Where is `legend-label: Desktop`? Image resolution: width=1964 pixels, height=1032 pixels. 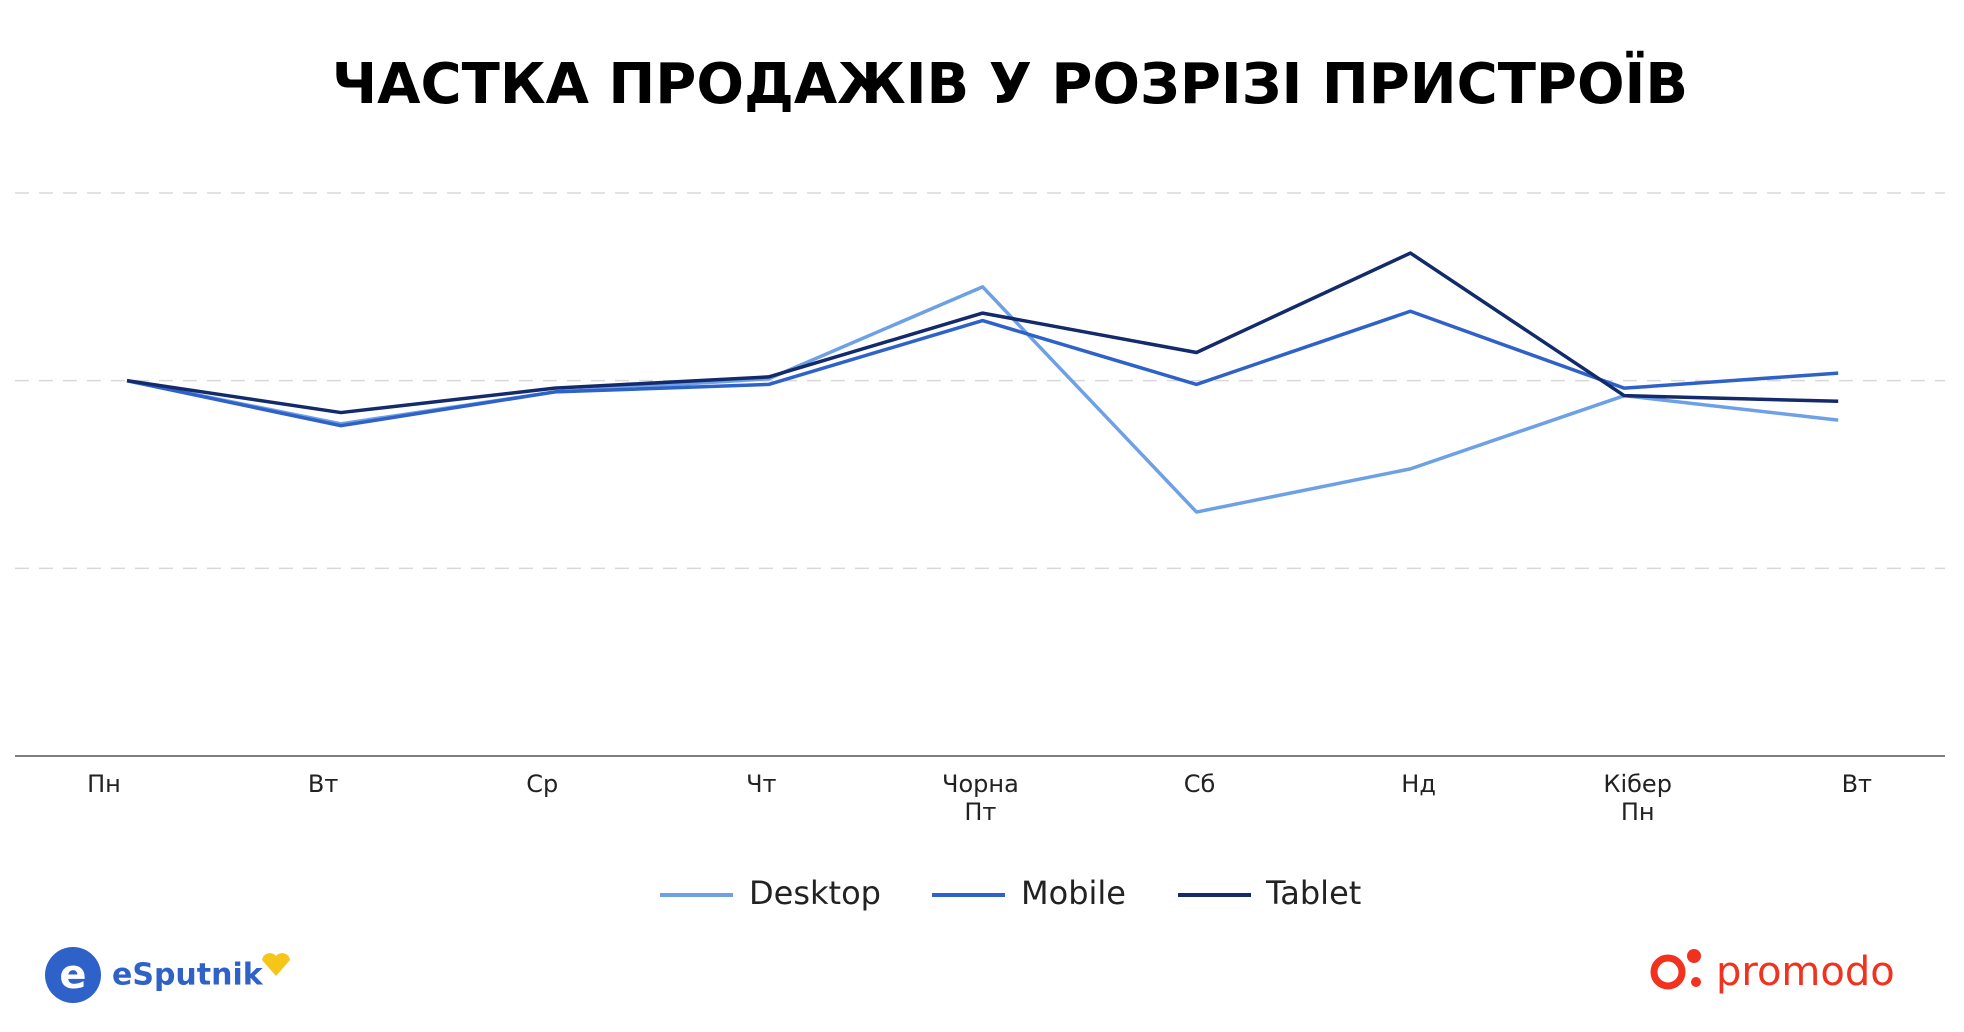 legend-label: Desktop is located at coordinates (815, 893).